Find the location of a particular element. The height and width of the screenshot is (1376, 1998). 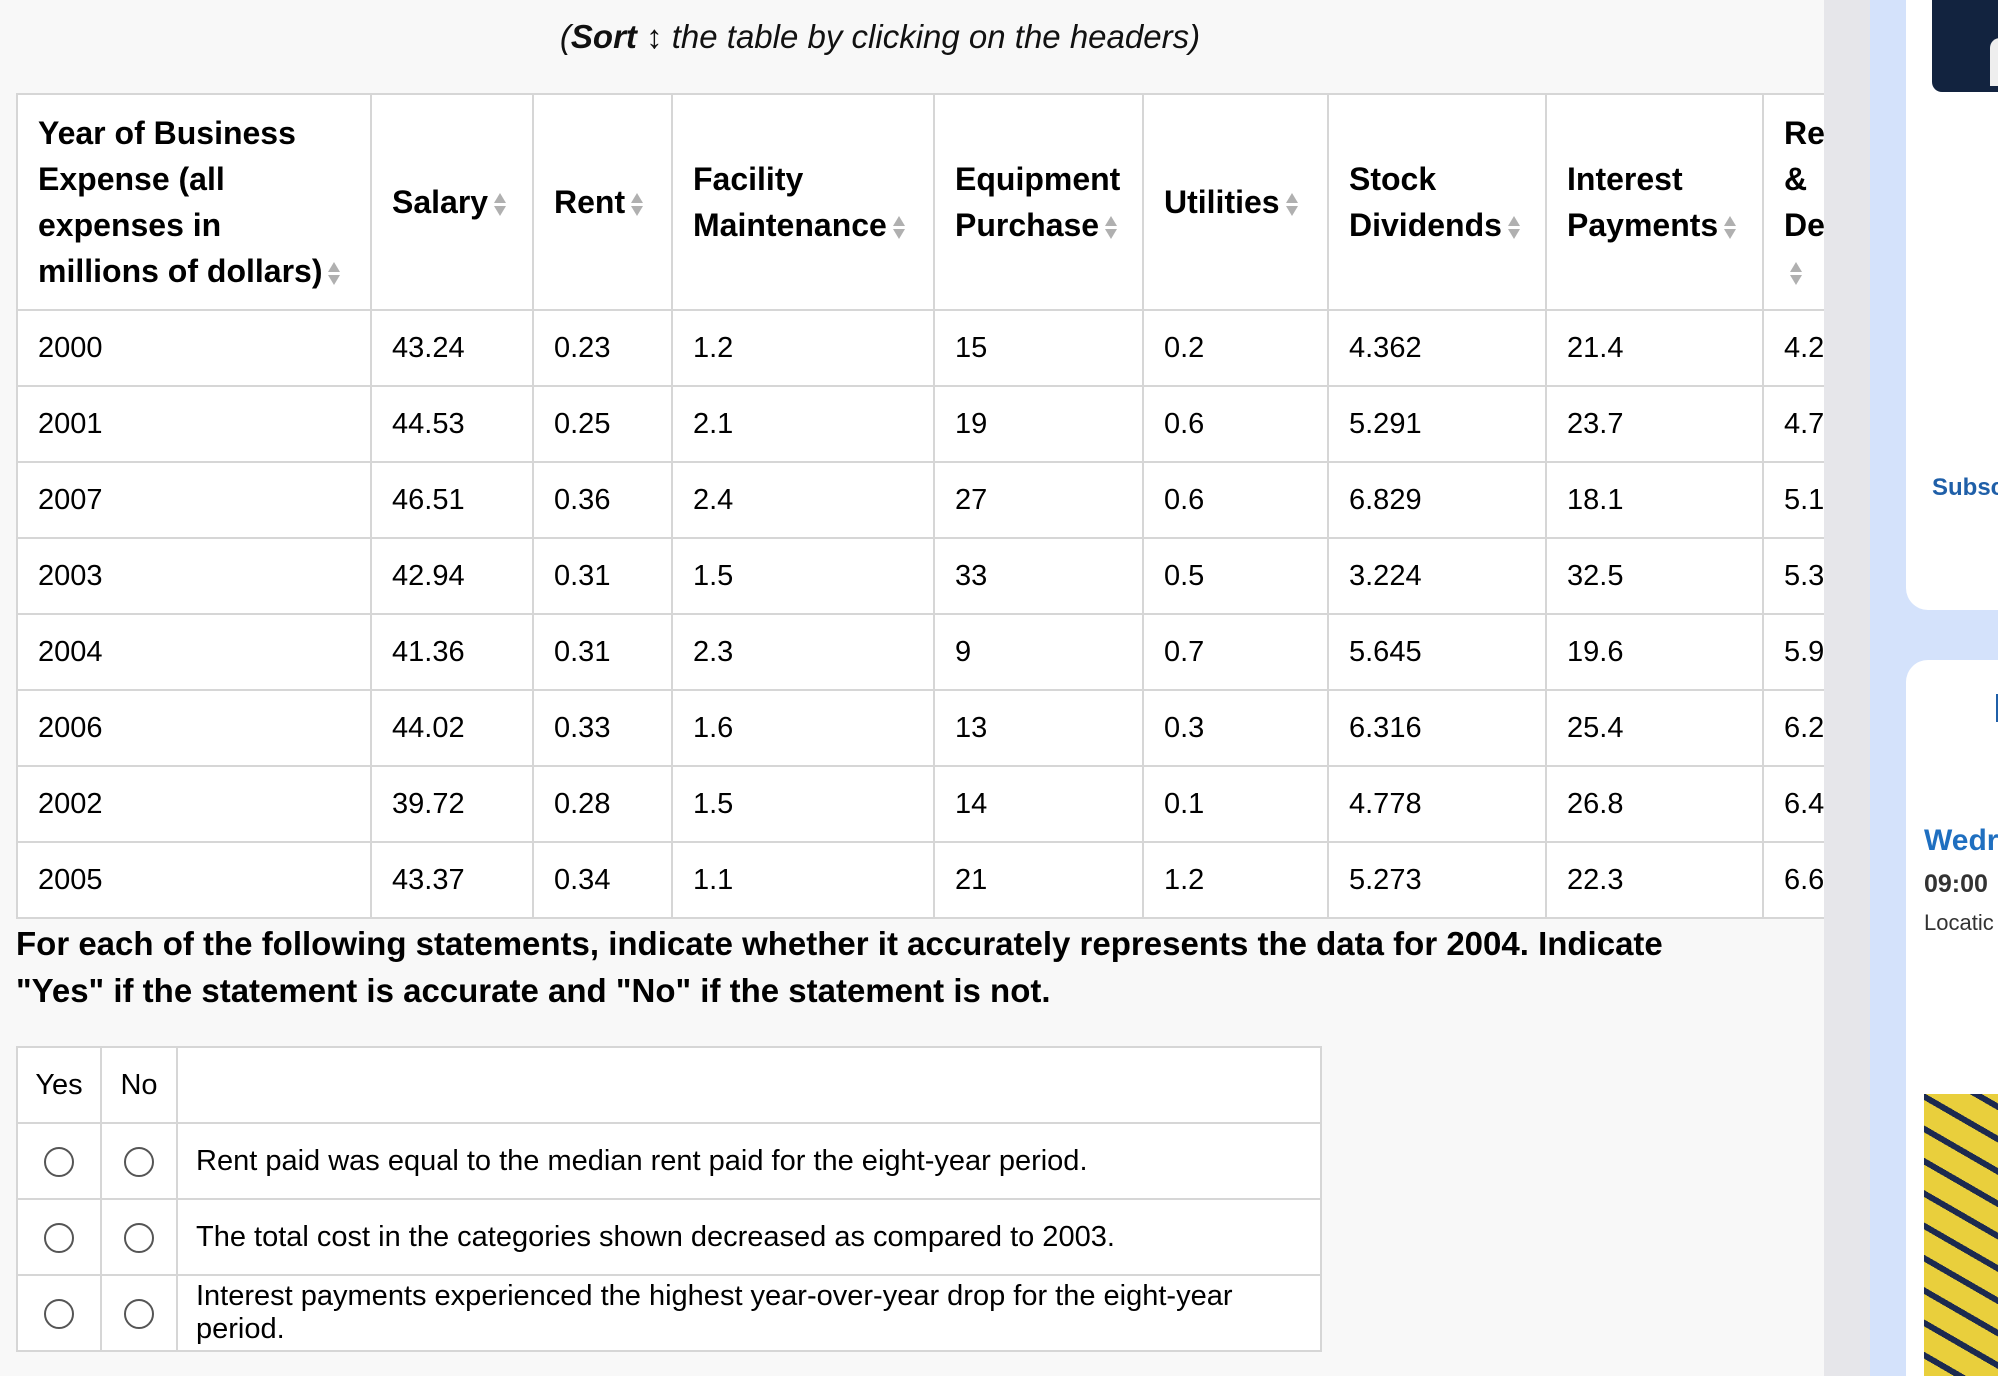

table-cell: 2.1 is located at coordinates (803, 424).